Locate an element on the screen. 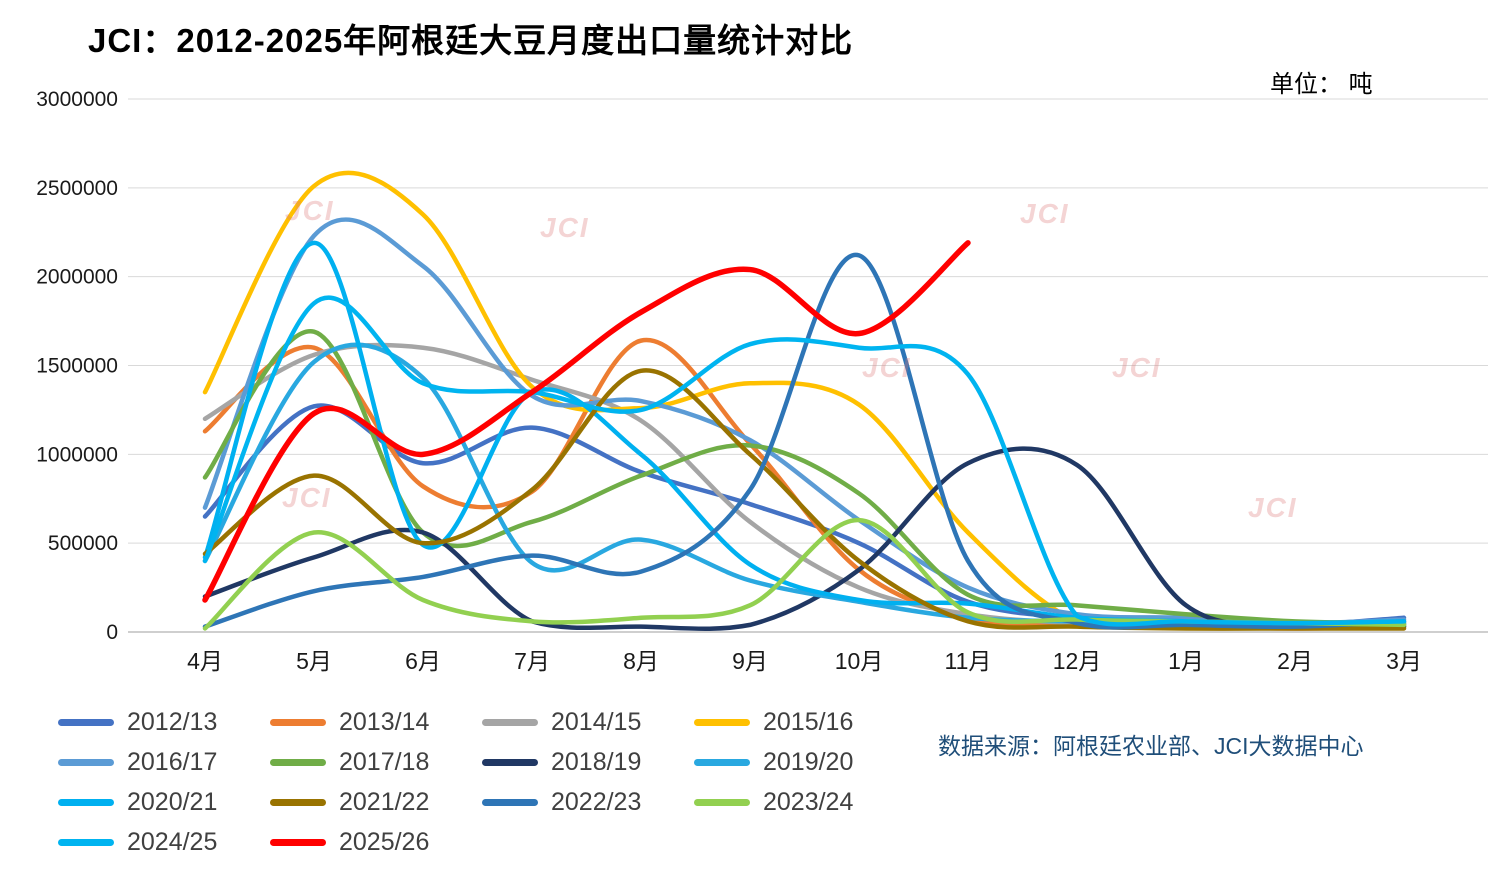  legend-item-2013-14: 2013/14 is located at coordinates (376, 722).